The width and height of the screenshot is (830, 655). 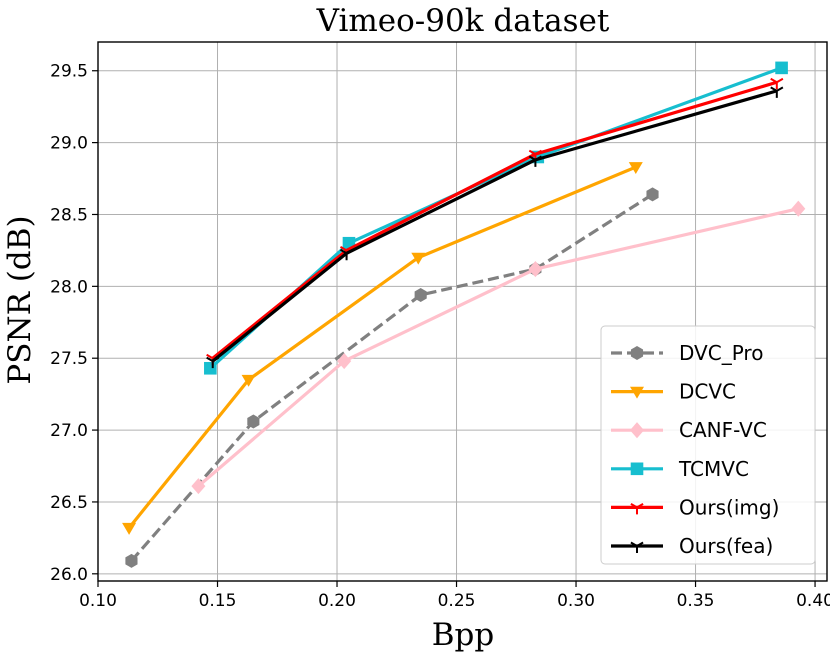 I want to click on x-tick-label: 0.40, so click(x=813, y=601).